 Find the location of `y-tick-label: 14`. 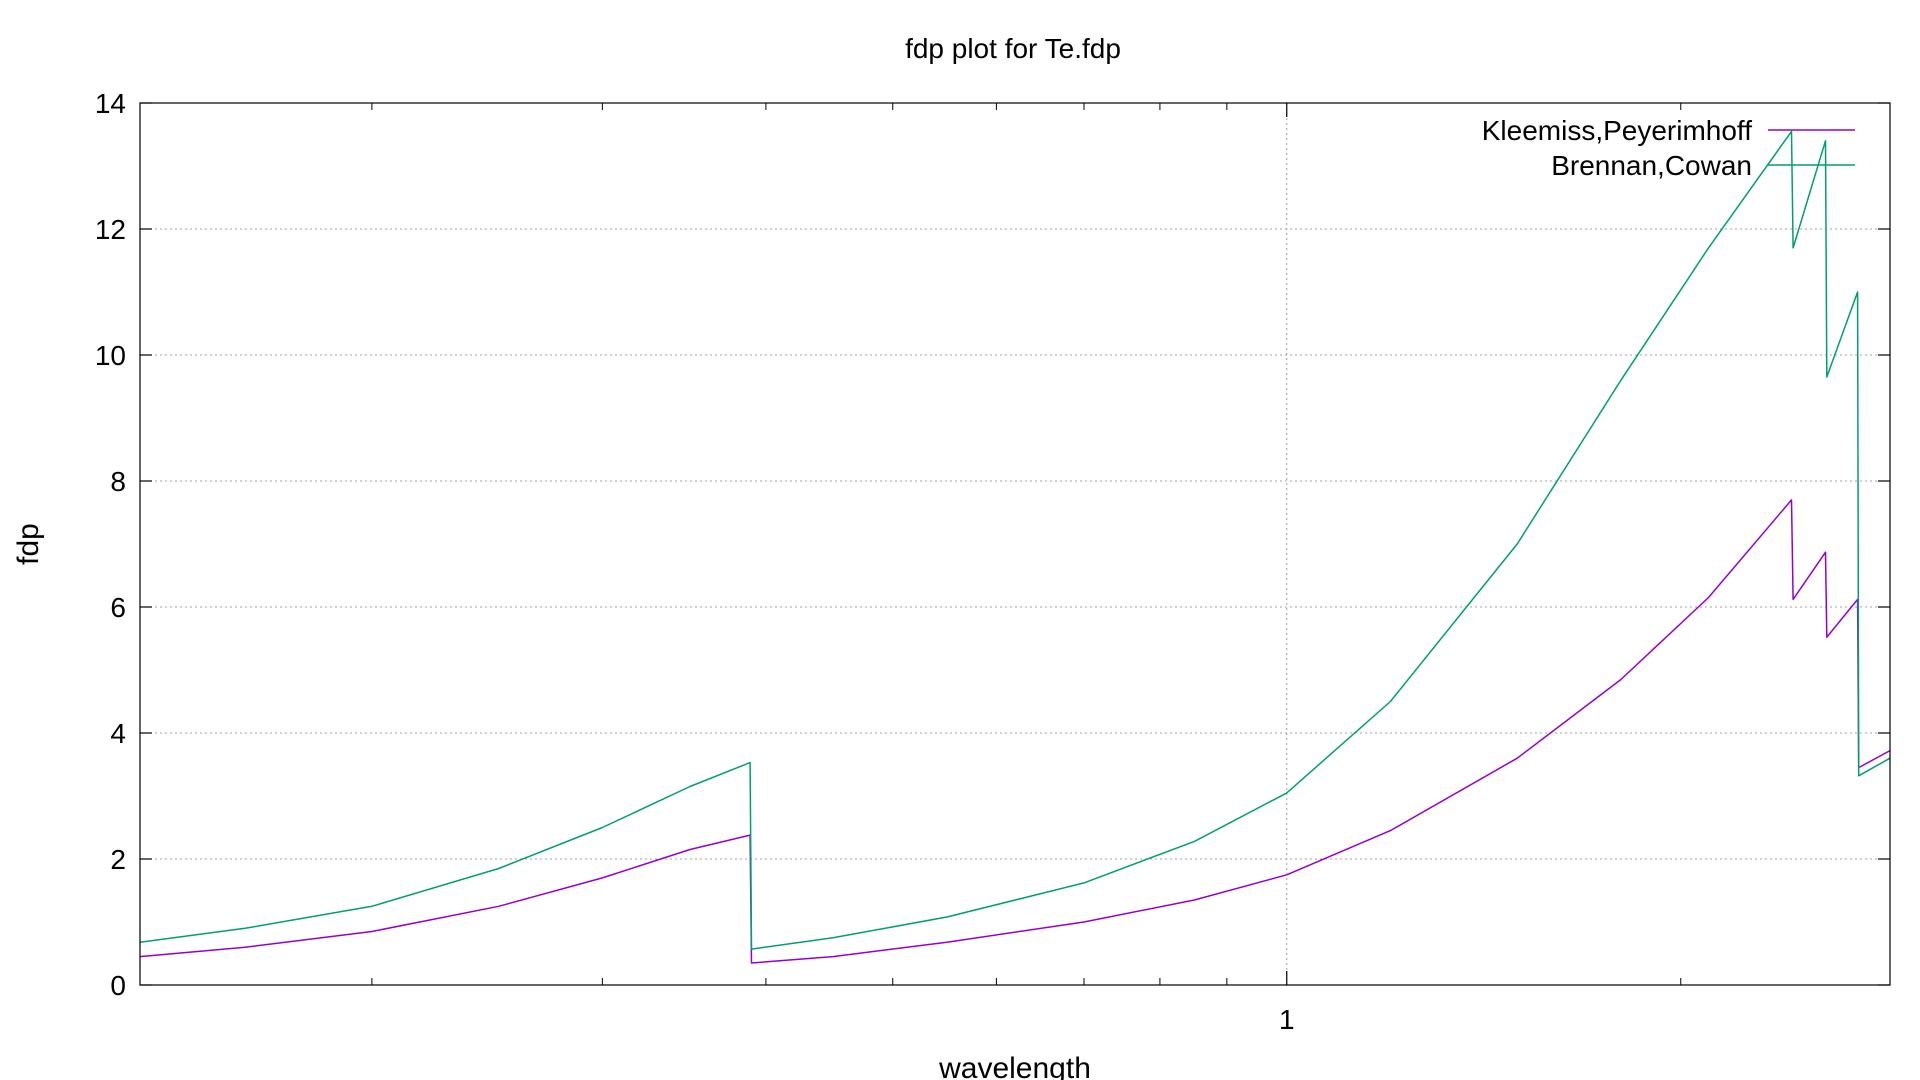

y-tick-label: 14 is located at coordinates (110, 103).